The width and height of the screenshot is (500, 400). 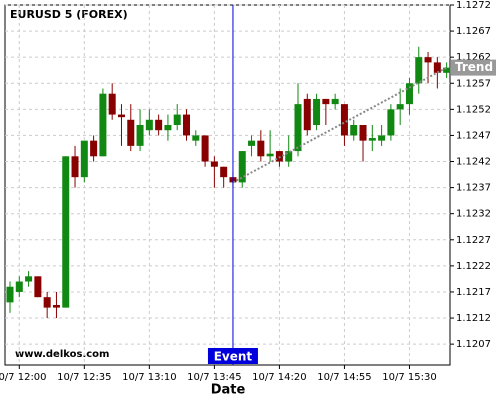 I want to click on y-tick-label: 1.1217, so click(x=473, y=292).